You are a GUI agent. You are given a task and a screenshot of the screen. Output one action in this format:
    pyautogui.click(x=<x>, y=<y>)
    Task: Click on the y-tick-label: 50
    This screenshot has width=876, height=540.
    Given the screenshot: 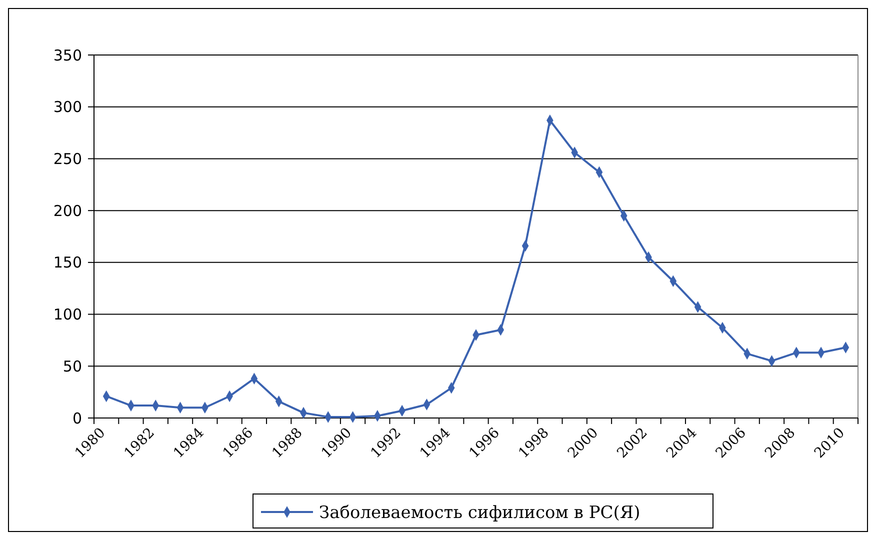 What is the action you would take?
    pyautogui.click(x=72, y=366)
    